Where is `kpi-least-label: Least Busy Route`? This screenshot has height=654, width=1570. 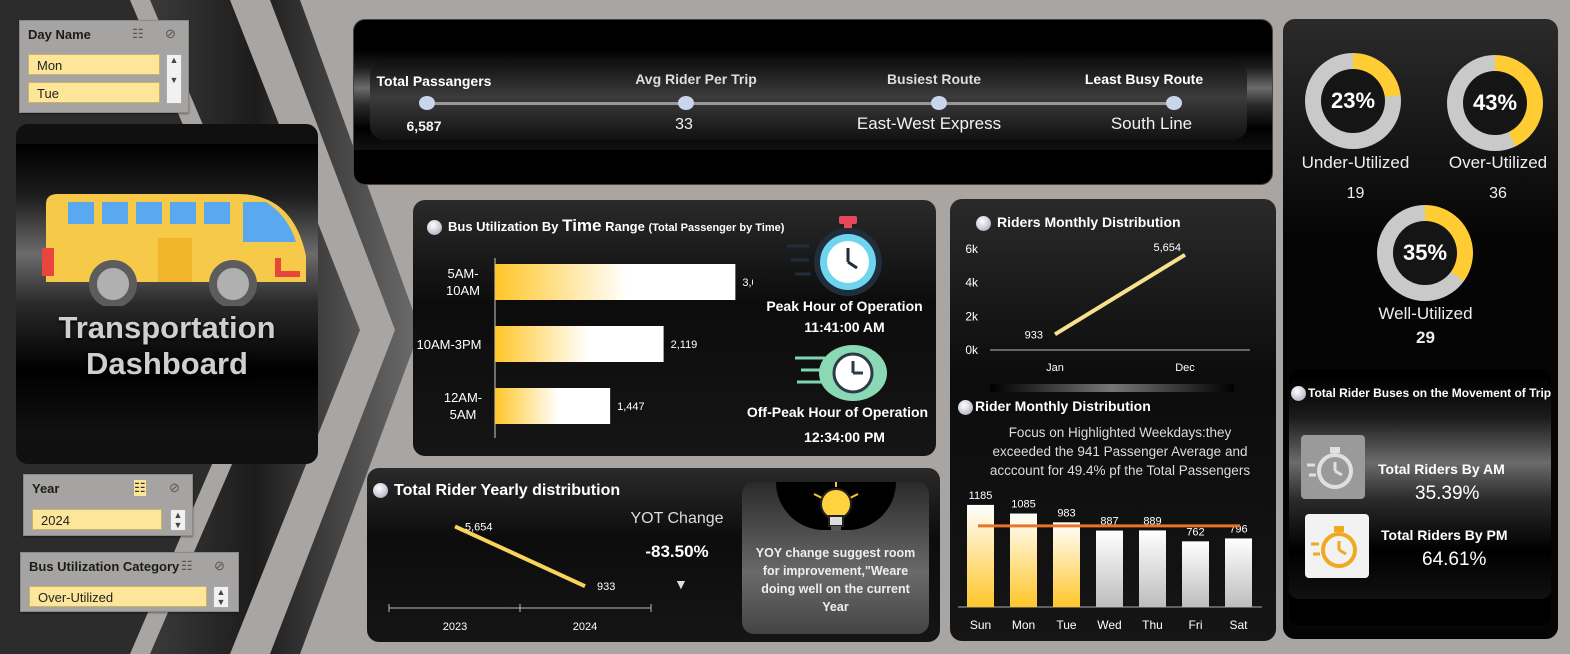 kpi-least-label: Least Busy Route is located at coordinates (1144, 79).